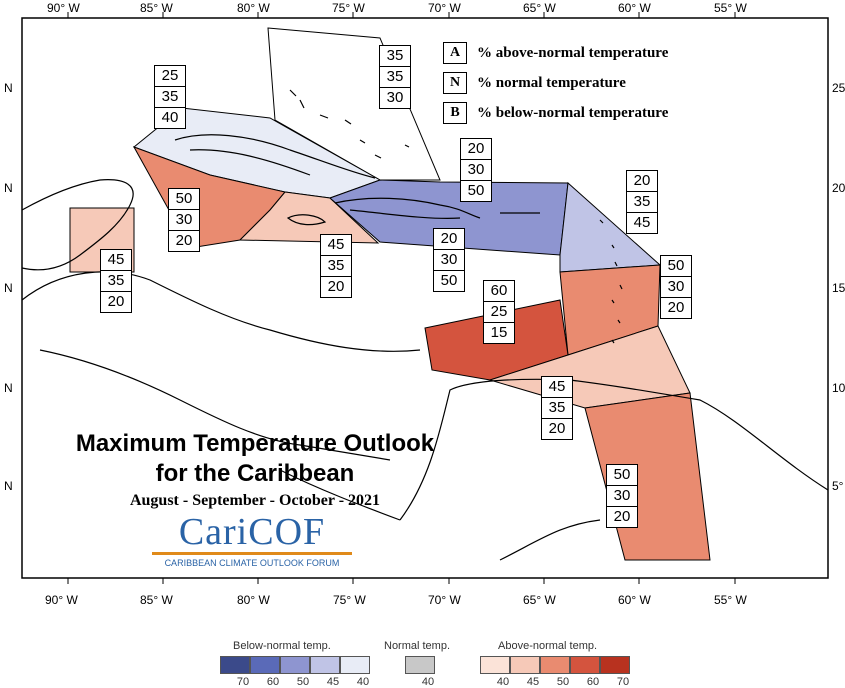 This screenshot has height=688, width=845. Describe the element at coordinates (349, 124) in the screenshot. I see `bahamas-islands` at that location.